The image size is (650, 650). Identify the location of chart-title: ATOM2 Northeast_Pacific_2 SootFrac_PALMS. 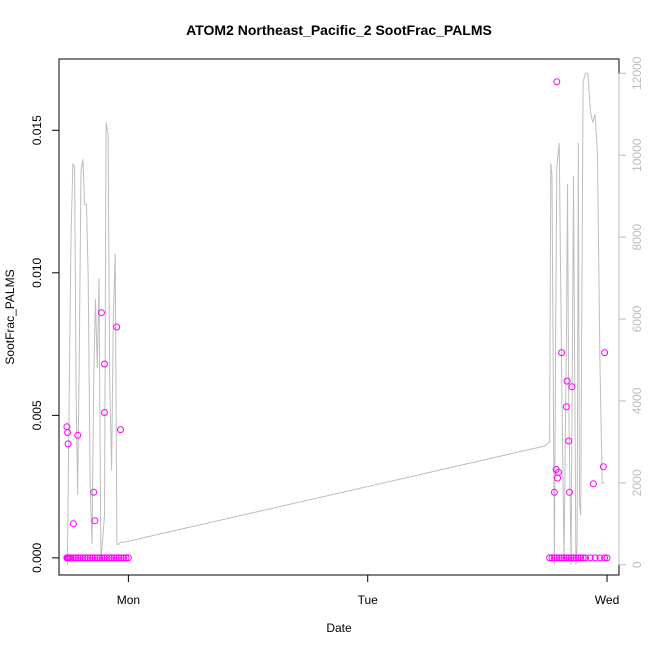
(339, 30).